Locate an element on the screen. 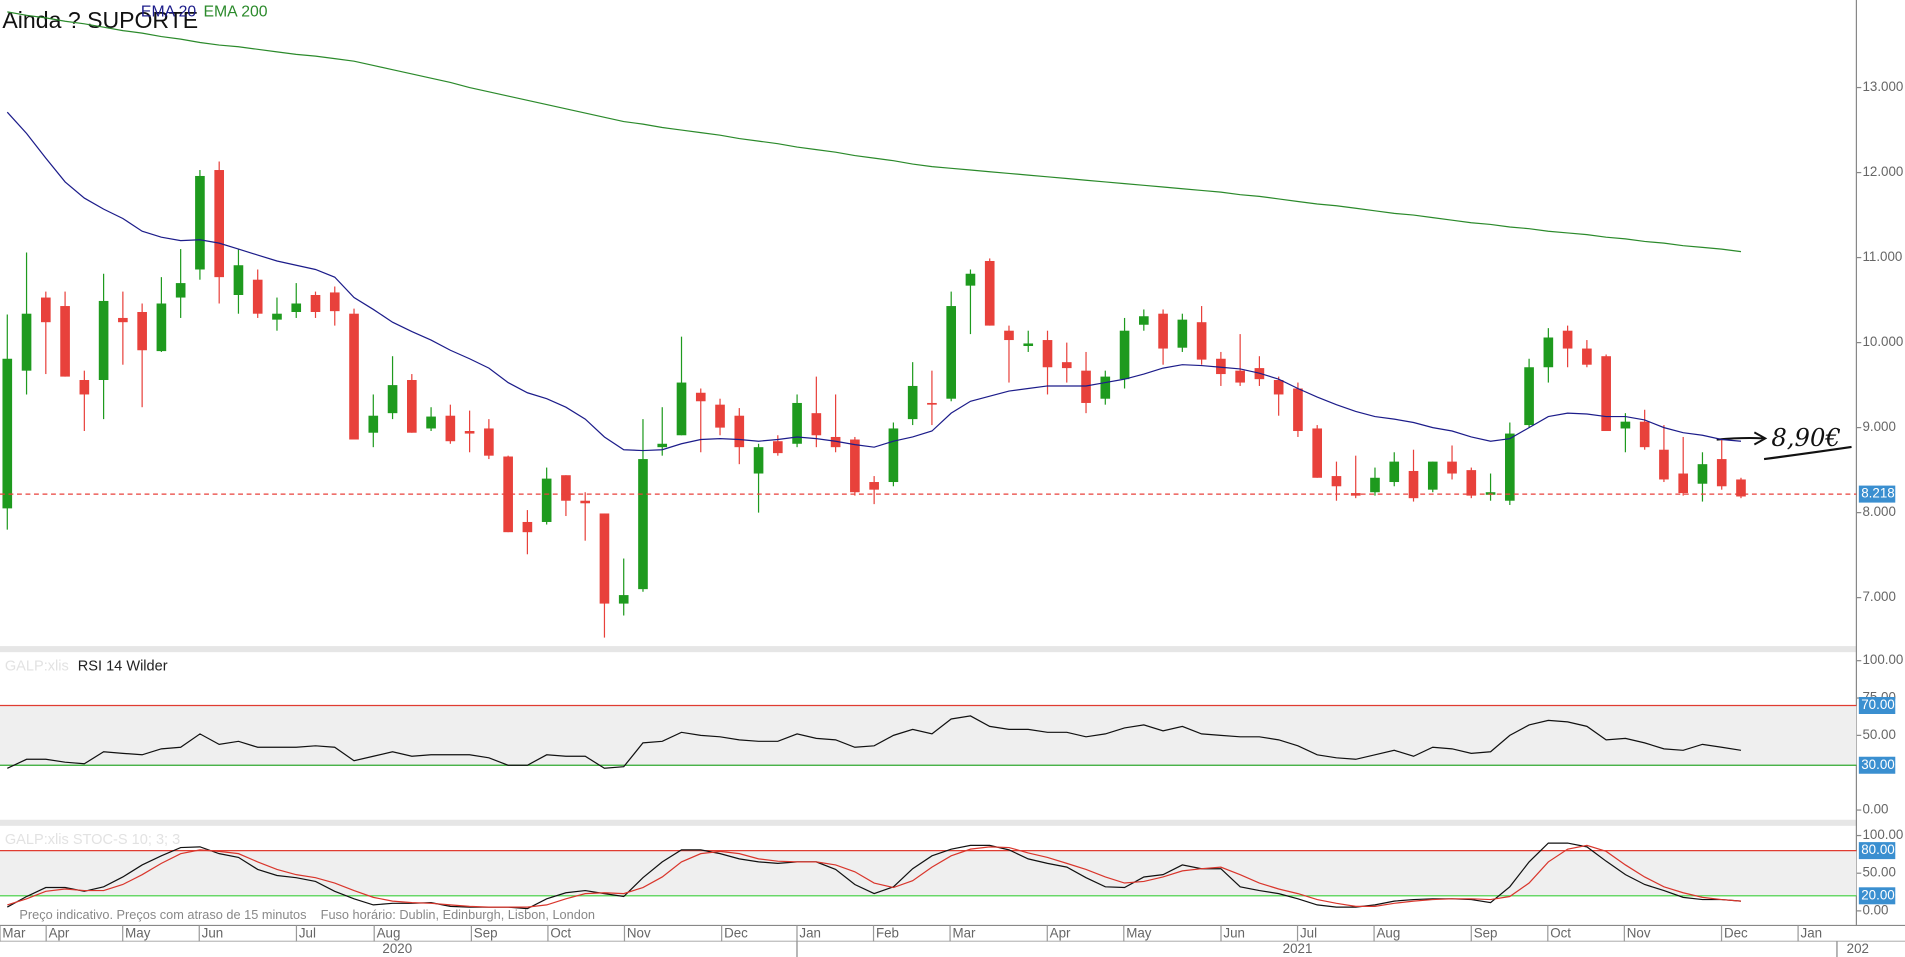 The width and height of the screenshot is (1905, 957). last-price-label: 8.218 is located at coordinates (1877, 493).